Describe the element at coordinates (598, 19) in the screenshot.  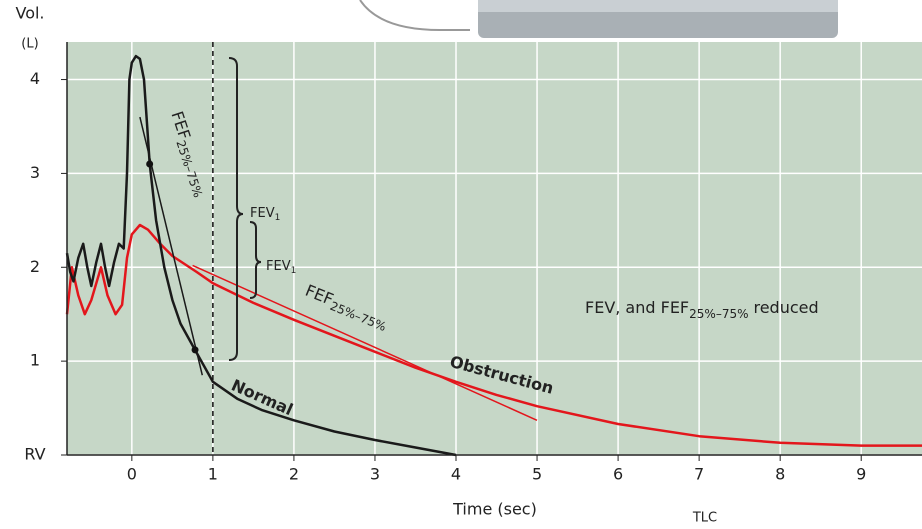
I see `spirometer-illustration` at that location.